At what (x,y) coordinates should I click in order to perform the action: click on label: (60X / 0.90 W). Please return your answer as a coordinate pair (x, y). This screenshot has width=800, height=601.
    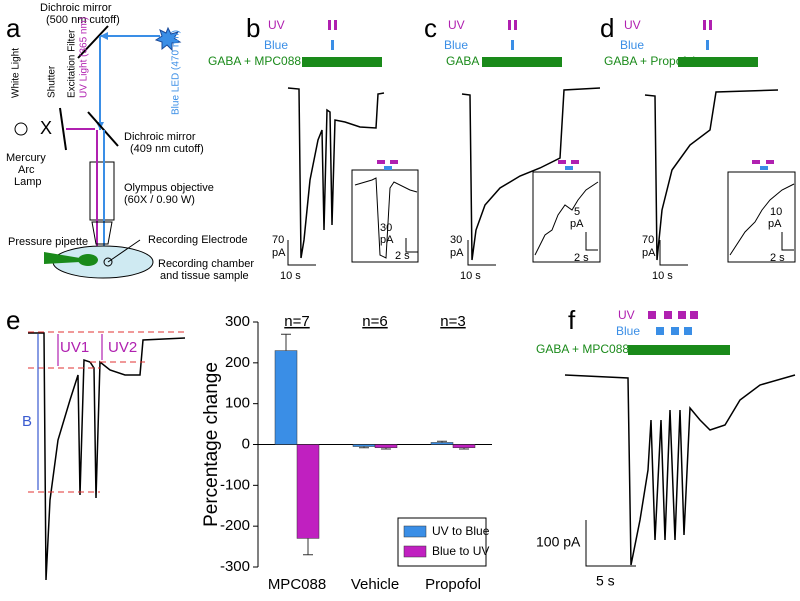
    Looking at the image, I should click on (159, 200).